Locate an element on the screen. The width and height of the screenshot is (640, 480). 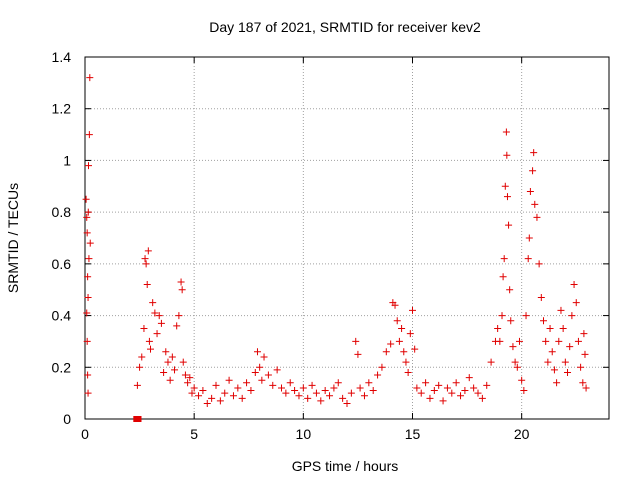
y-tick-label: 1.4 is located at coordinates (62, 57).